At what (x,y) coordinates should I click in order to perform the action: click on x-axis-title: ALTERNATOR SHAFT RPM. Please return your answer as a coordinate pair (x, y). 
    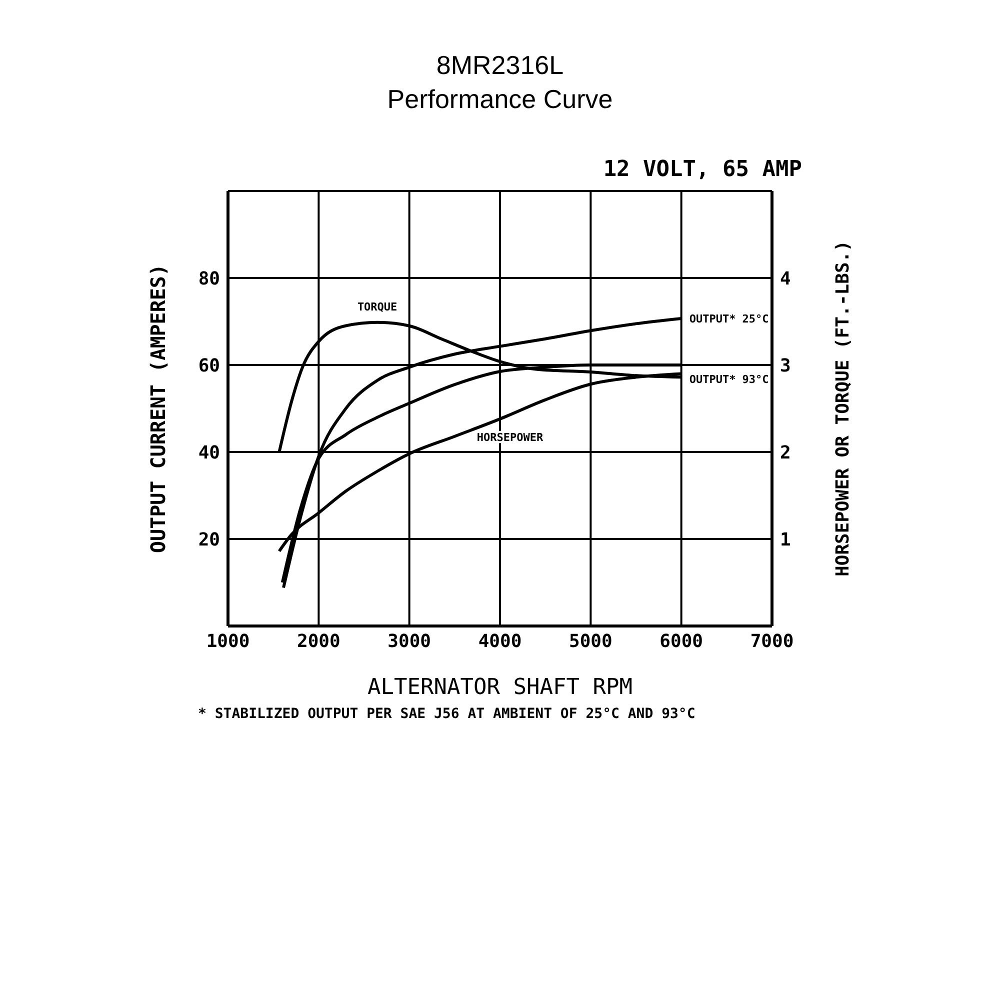
    Looking at the image, I should click on (500, 687).